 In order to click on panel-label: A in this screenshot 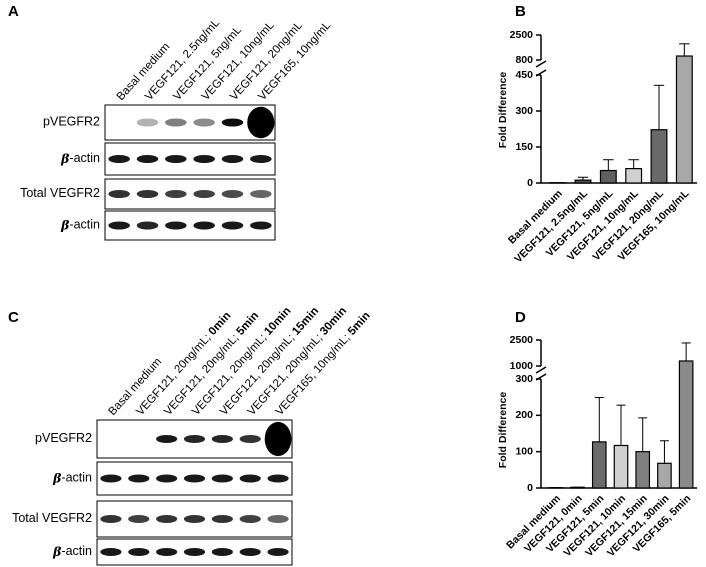, I will do `click(13, 11)`.